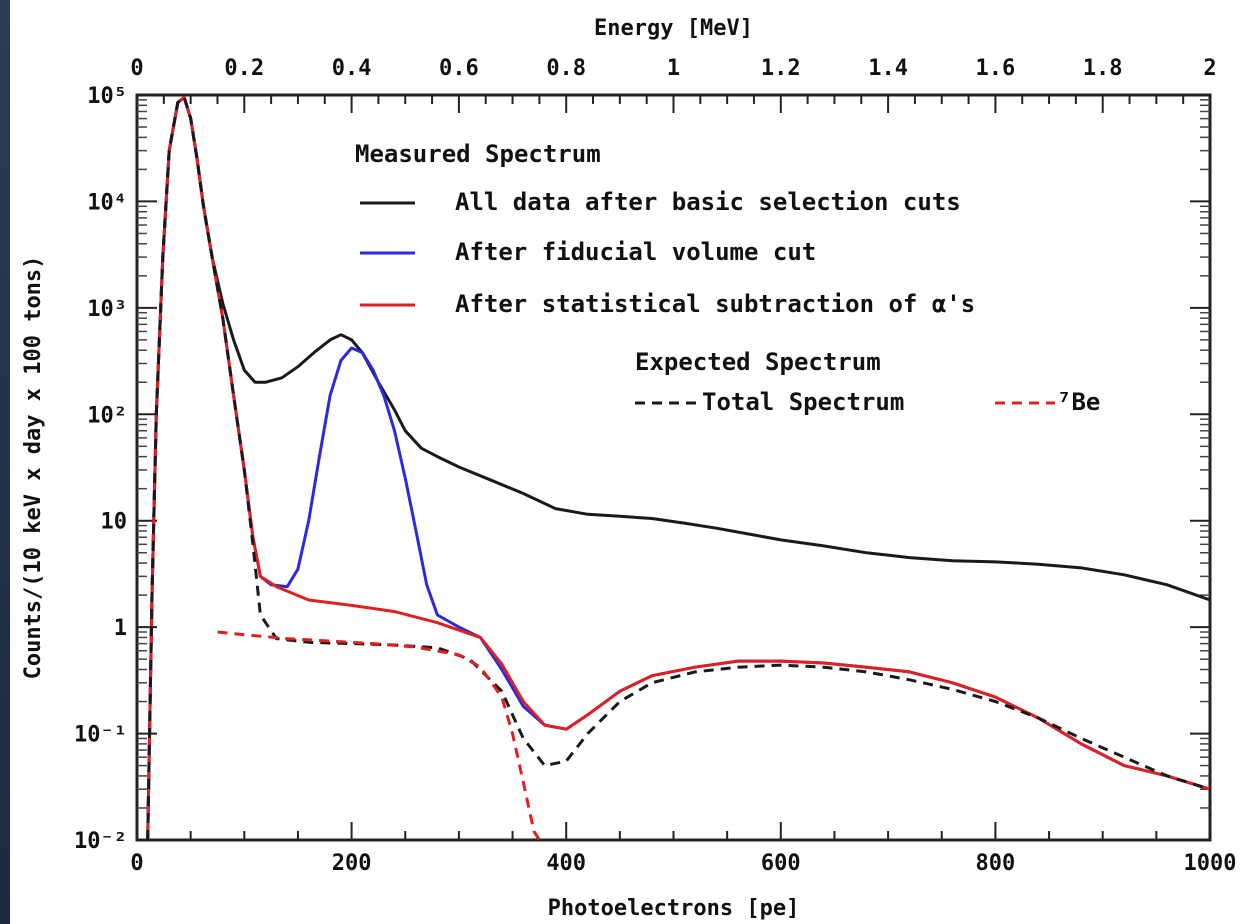 This screenshot has width=1249, height=924. What do you see at coordinates (478, 154) in the screenshot?
I see `legend-header-measured: Measured Spectrum` at bounding box center [478, 154].